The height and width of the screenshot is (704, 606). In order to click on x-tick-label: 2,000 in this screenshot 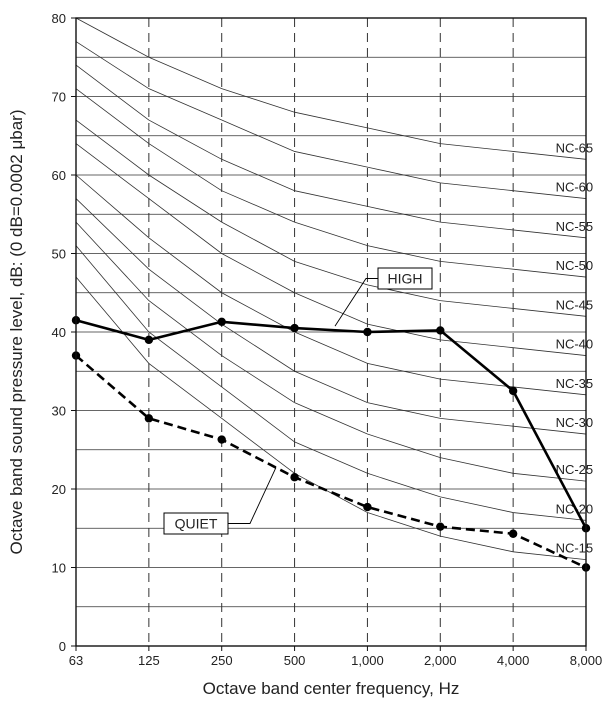, I will do `click(440, 660)`.